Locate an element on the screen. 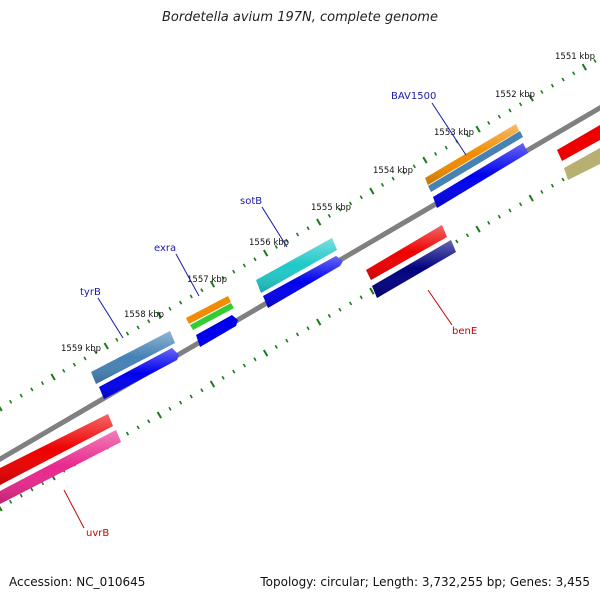 Image resolution: width=600 pixels, height=600 pixels. gene-label-tyrb: tyrB is located at coordinates (90, 292).